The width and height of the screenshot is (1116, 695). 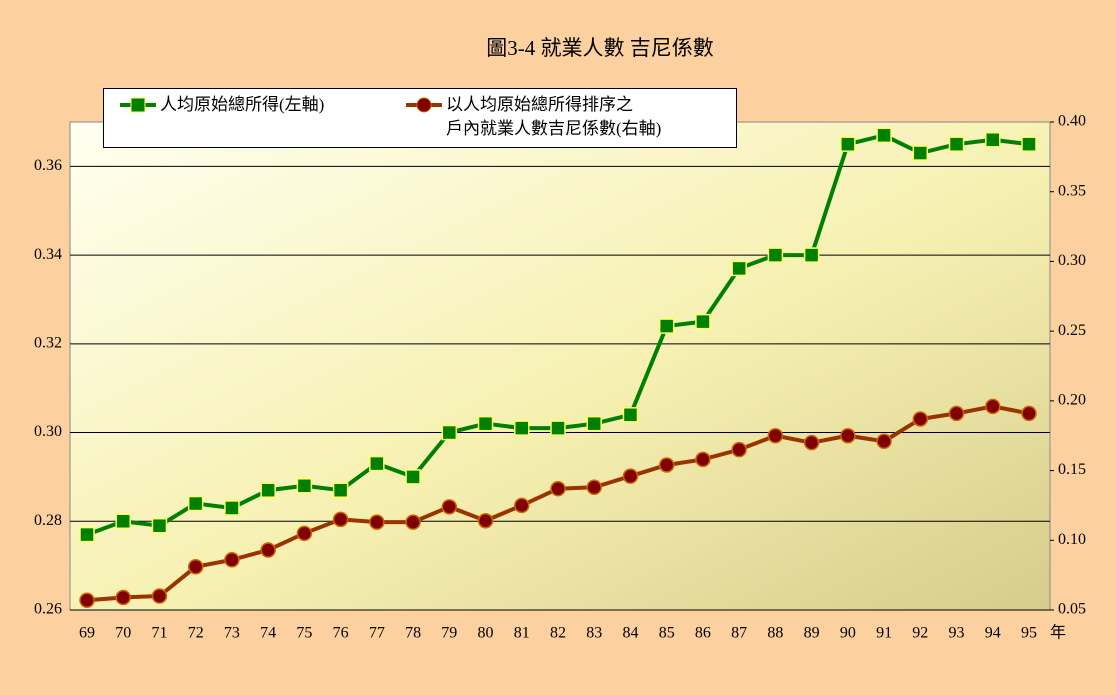 What do you see at coordinates (1058, 633) in the screenshot?
I see `x-unit: 年` at bounding box center [1058, 633].